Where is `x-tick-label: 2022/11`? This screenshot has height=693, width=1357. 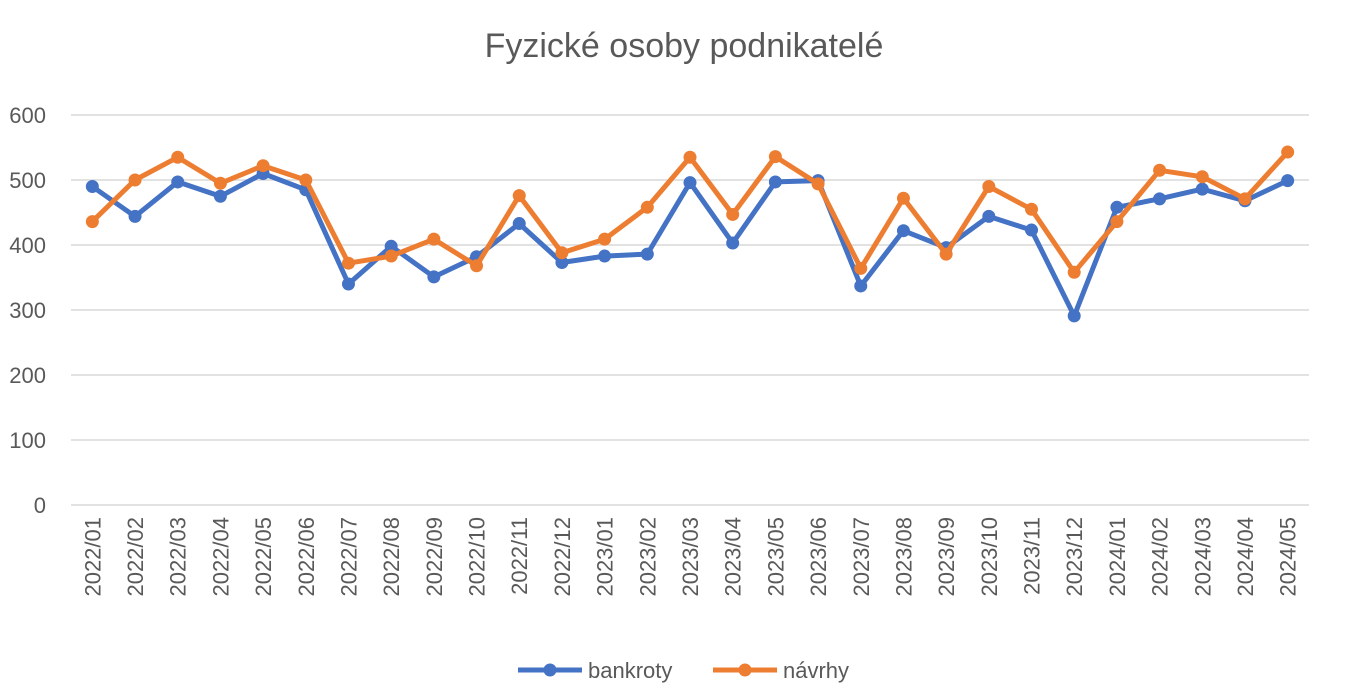
x-tick-label: 2022/11 is located at coordinates (519, 556).